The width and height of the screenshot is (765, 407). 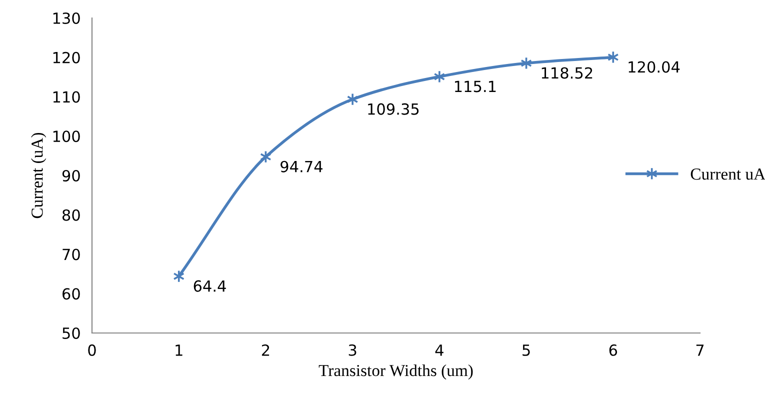 I want to click on x-tick-label: 3, so click(x=352, y=350).